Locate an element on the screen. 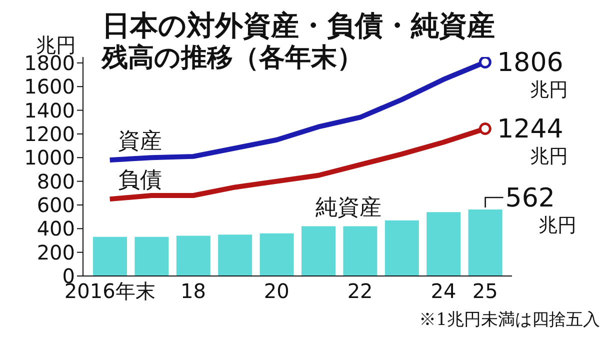 This screenshot has width=600, height=340. series-label: 純資産 is located at coordinates (349, 207).